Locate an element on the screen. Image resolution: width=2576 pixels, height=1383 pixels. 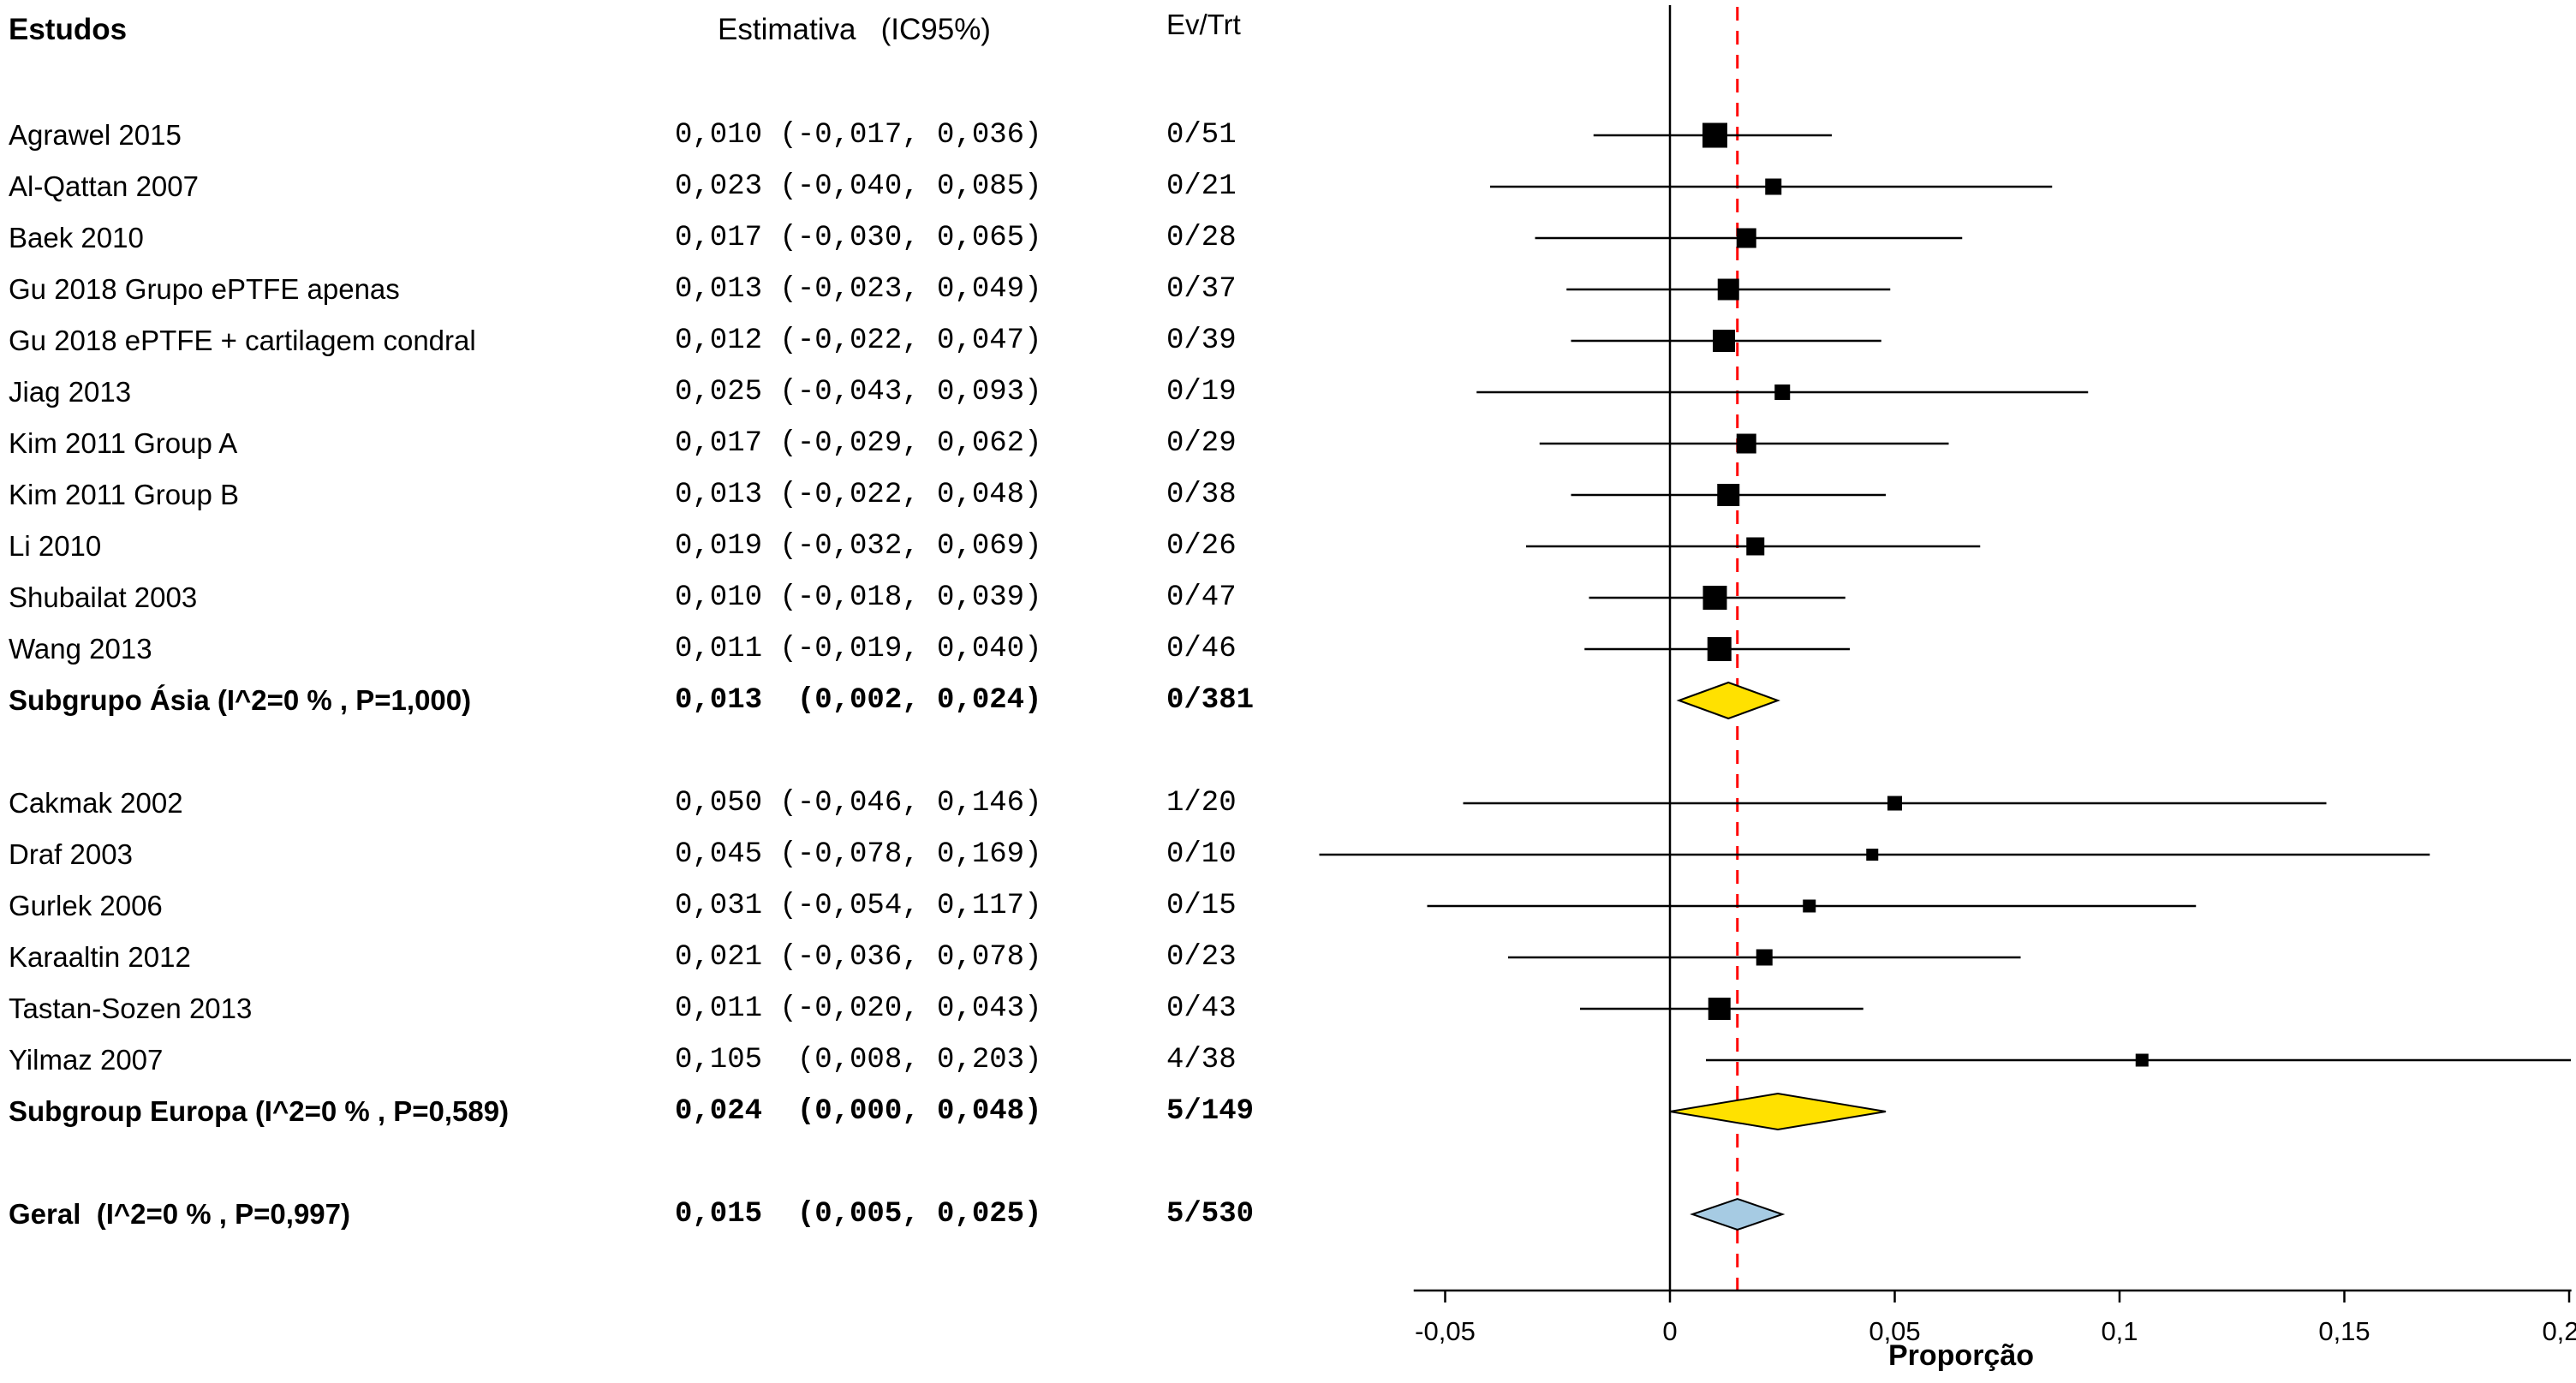
study-label: Kim 2011 Group B is located at coordinates (125, 494).